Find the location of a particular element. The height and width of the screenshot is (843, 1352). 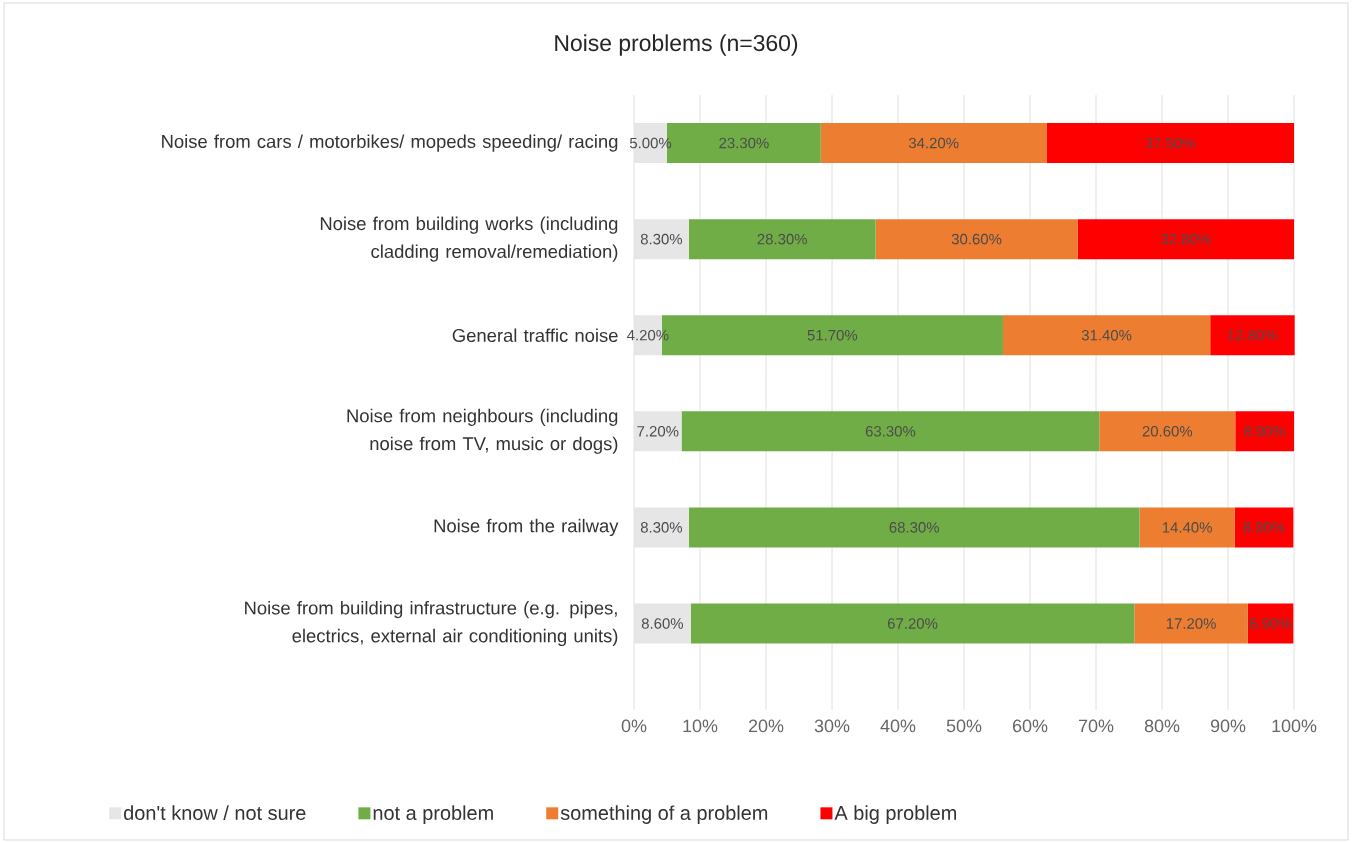

x-tick-label: 20% is located at coordinates (766, 726).